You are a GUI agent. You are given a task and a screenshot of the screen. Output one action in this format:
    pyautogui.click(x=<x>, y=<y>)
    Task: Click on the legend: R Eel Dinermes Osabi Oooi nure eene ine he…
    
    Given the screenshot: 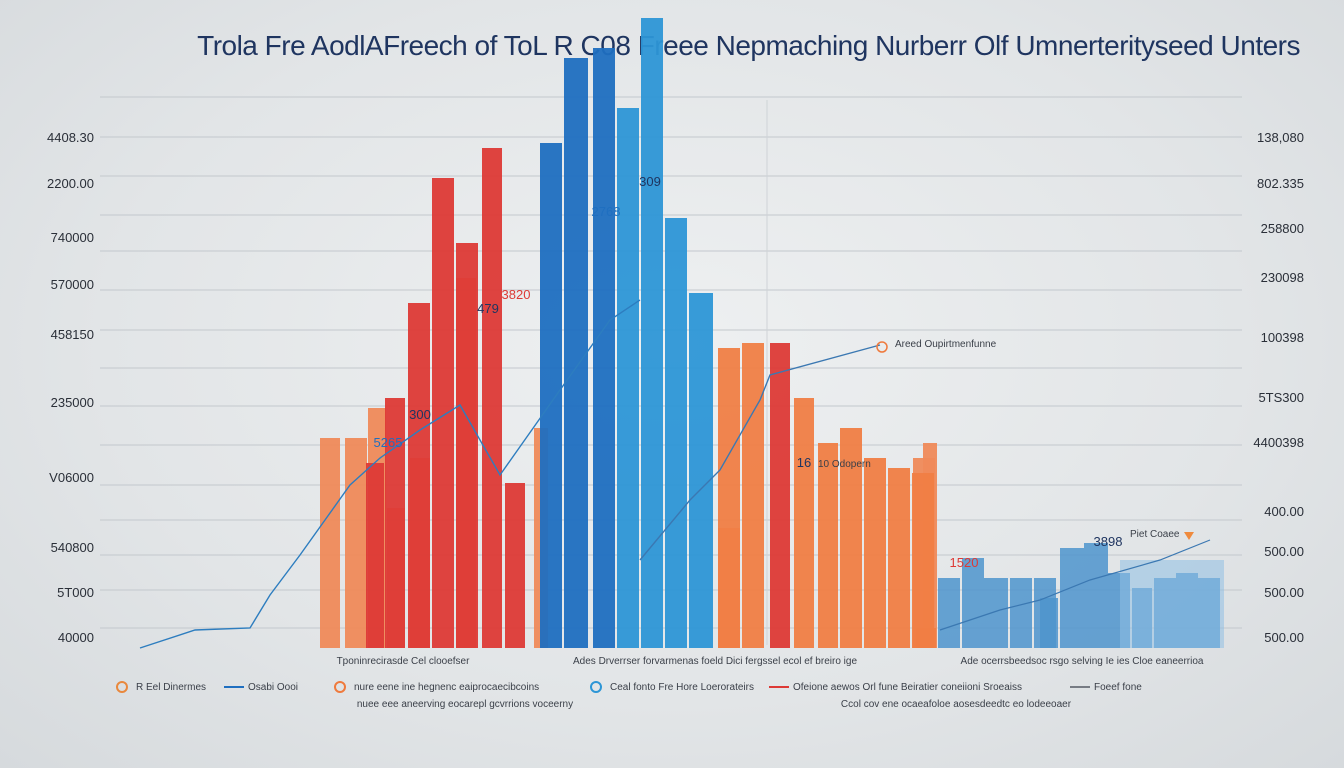 What is the action you would take?
    pyautogui.click(x=629, y=695)
    